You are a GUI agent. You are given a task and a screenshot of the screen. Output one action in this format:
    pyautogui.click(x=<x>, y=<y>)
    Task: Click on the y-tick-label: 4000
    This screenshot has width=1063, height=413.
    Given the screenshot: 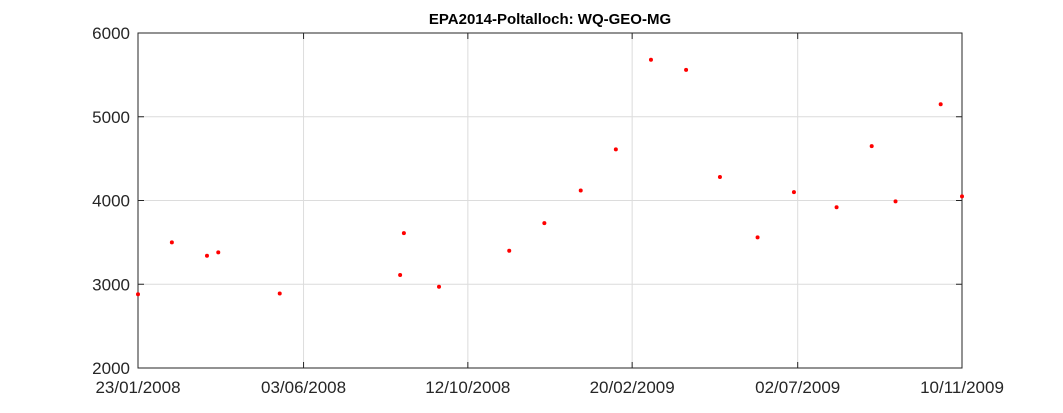 What is the action you would take?
    pyautogui.click(x=111, y=201)
    